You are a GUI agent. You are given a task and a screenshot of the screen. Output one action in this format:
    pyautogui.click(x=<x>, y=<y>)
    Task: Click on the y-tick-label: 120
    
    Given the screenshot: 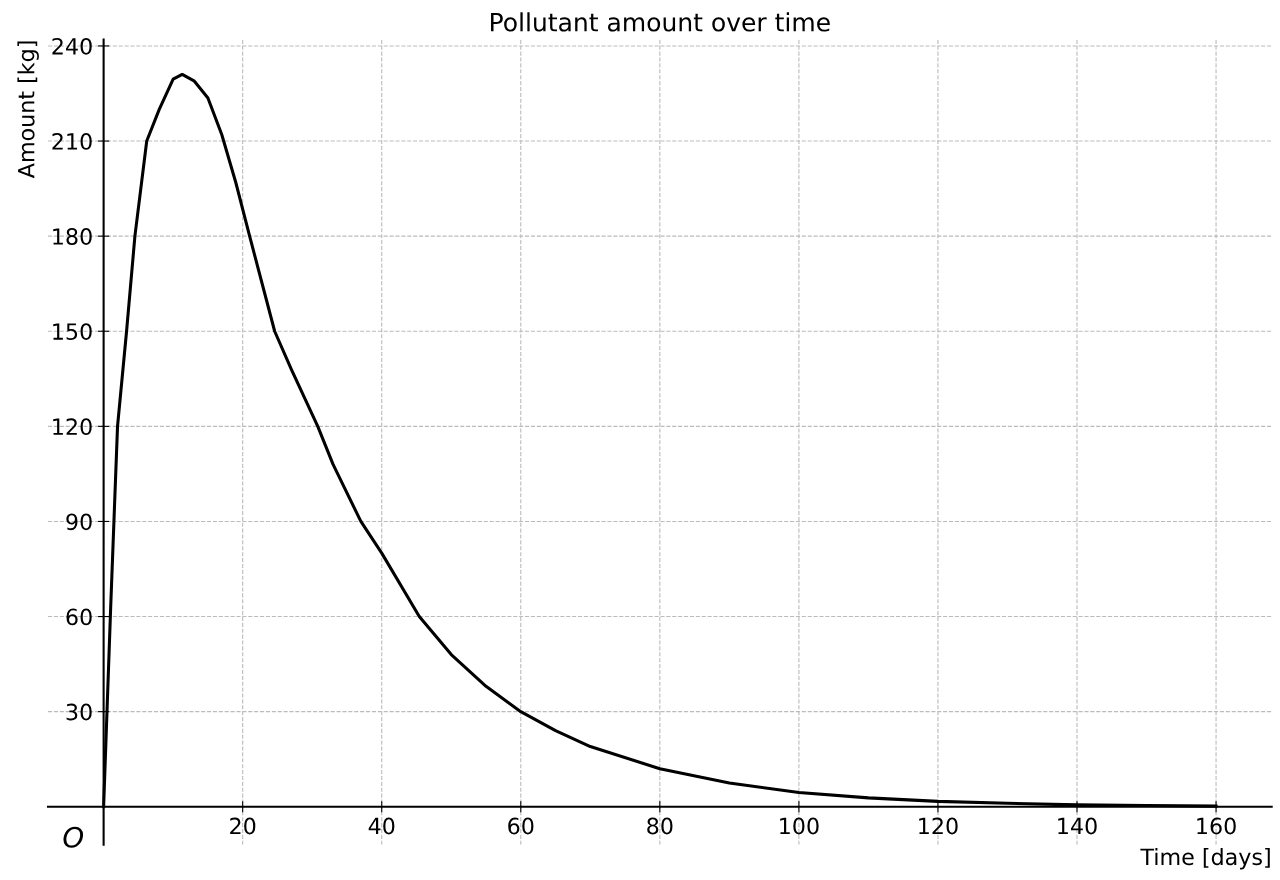 What is the action you would take?
    pyautogui.click(x=72, y=427)
    